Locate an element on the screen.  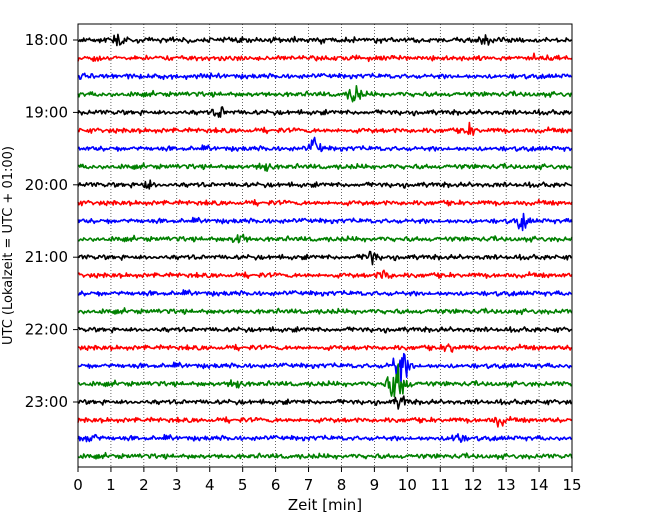
x-tick-label: 7 is located at coordinates (309, 485).